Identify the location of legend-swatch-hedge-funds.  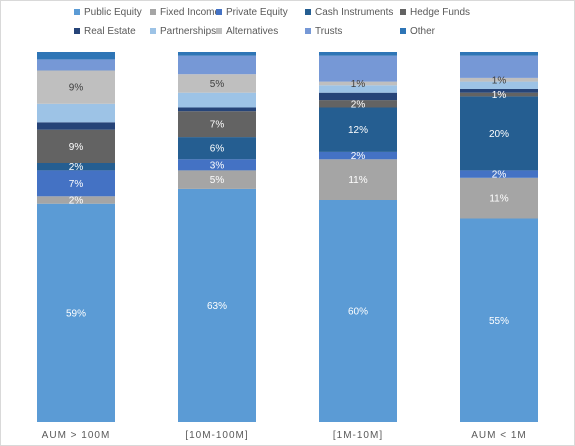
(403, 12).